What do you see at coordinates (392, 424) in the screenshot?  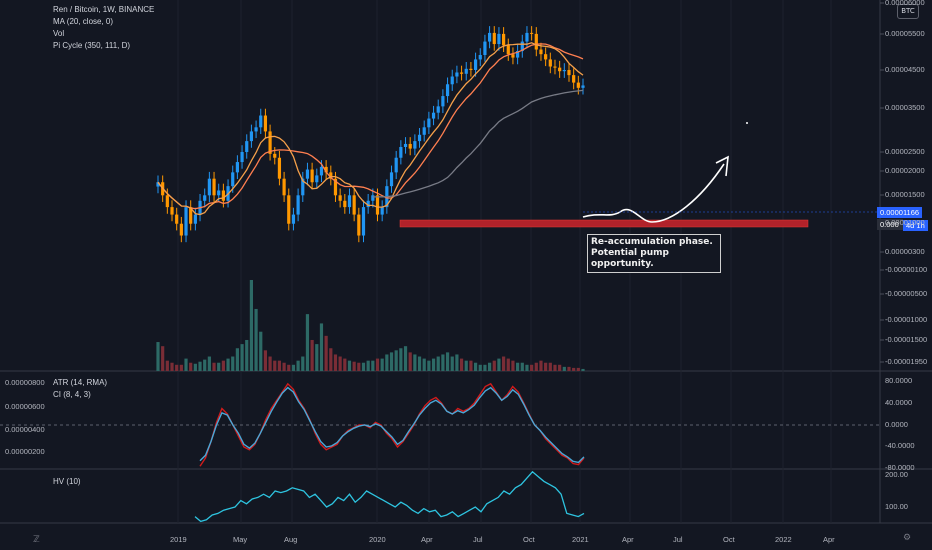 I see `atr-line` at bounding box center [392, 424].